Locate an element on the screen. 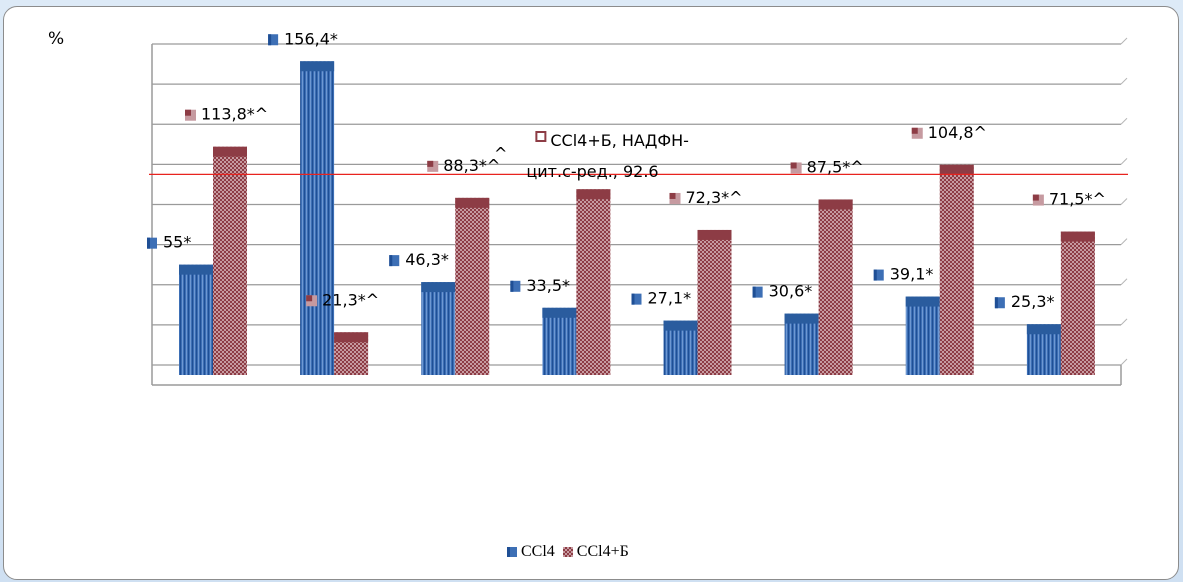  data-label-group: 71,5*^ is located at coordinates (1069, 199).